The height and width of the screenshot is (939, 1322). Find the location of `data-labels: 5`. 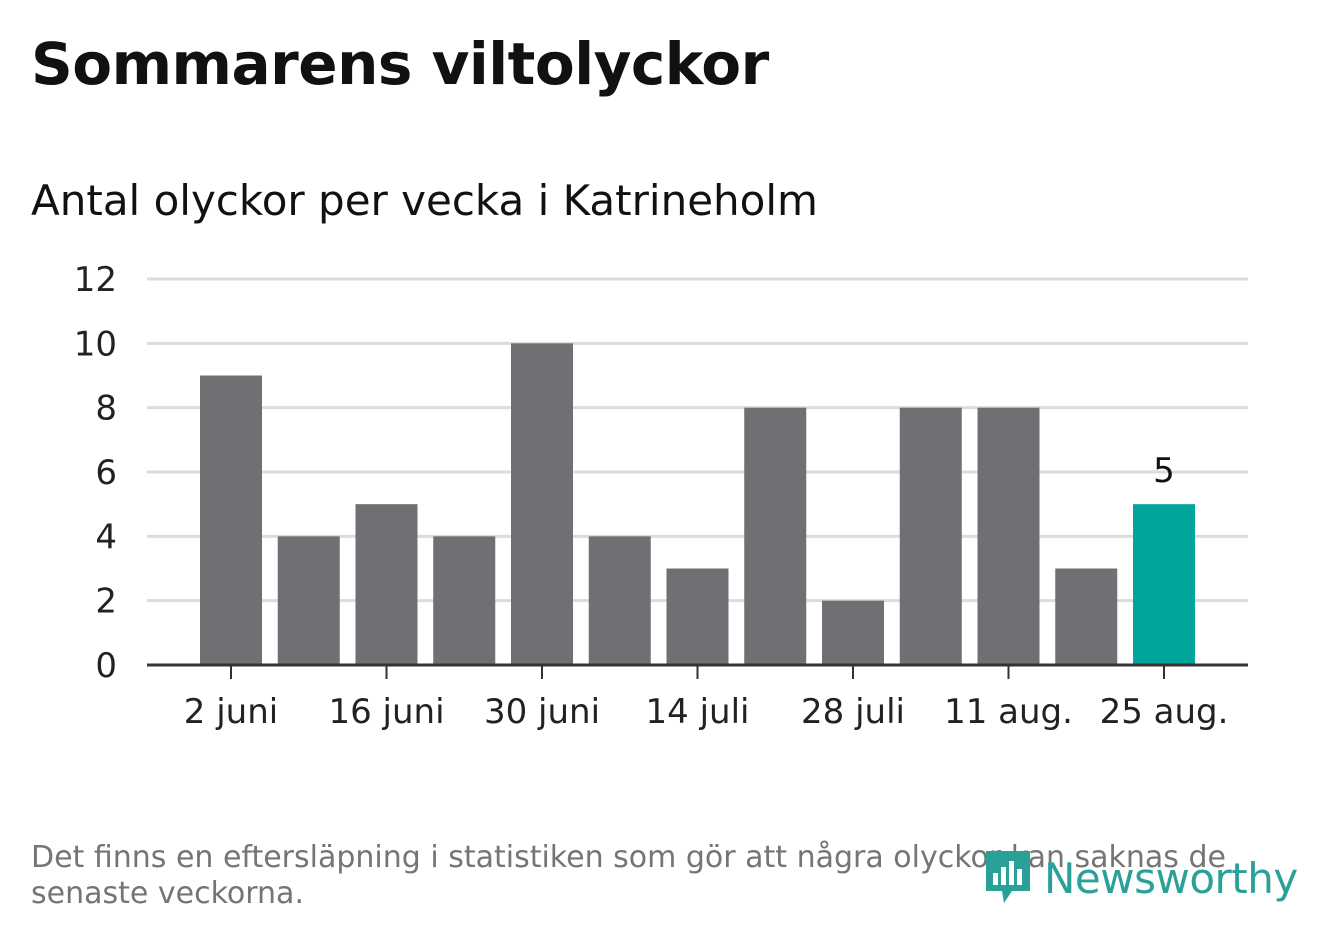

data-labels: 5 is located at coordinates (1164, 471).